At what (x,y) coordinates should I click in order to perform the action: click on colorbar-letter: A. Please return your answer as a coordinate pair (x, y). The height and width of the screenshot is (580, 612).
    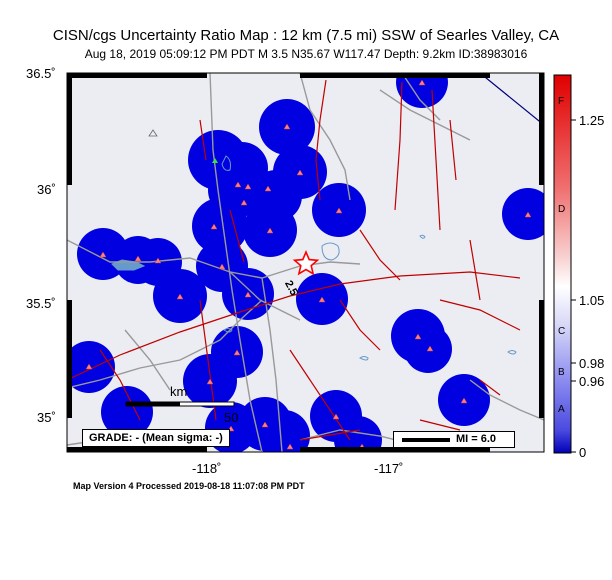
    Looking at the image, I should click on (561, 409).